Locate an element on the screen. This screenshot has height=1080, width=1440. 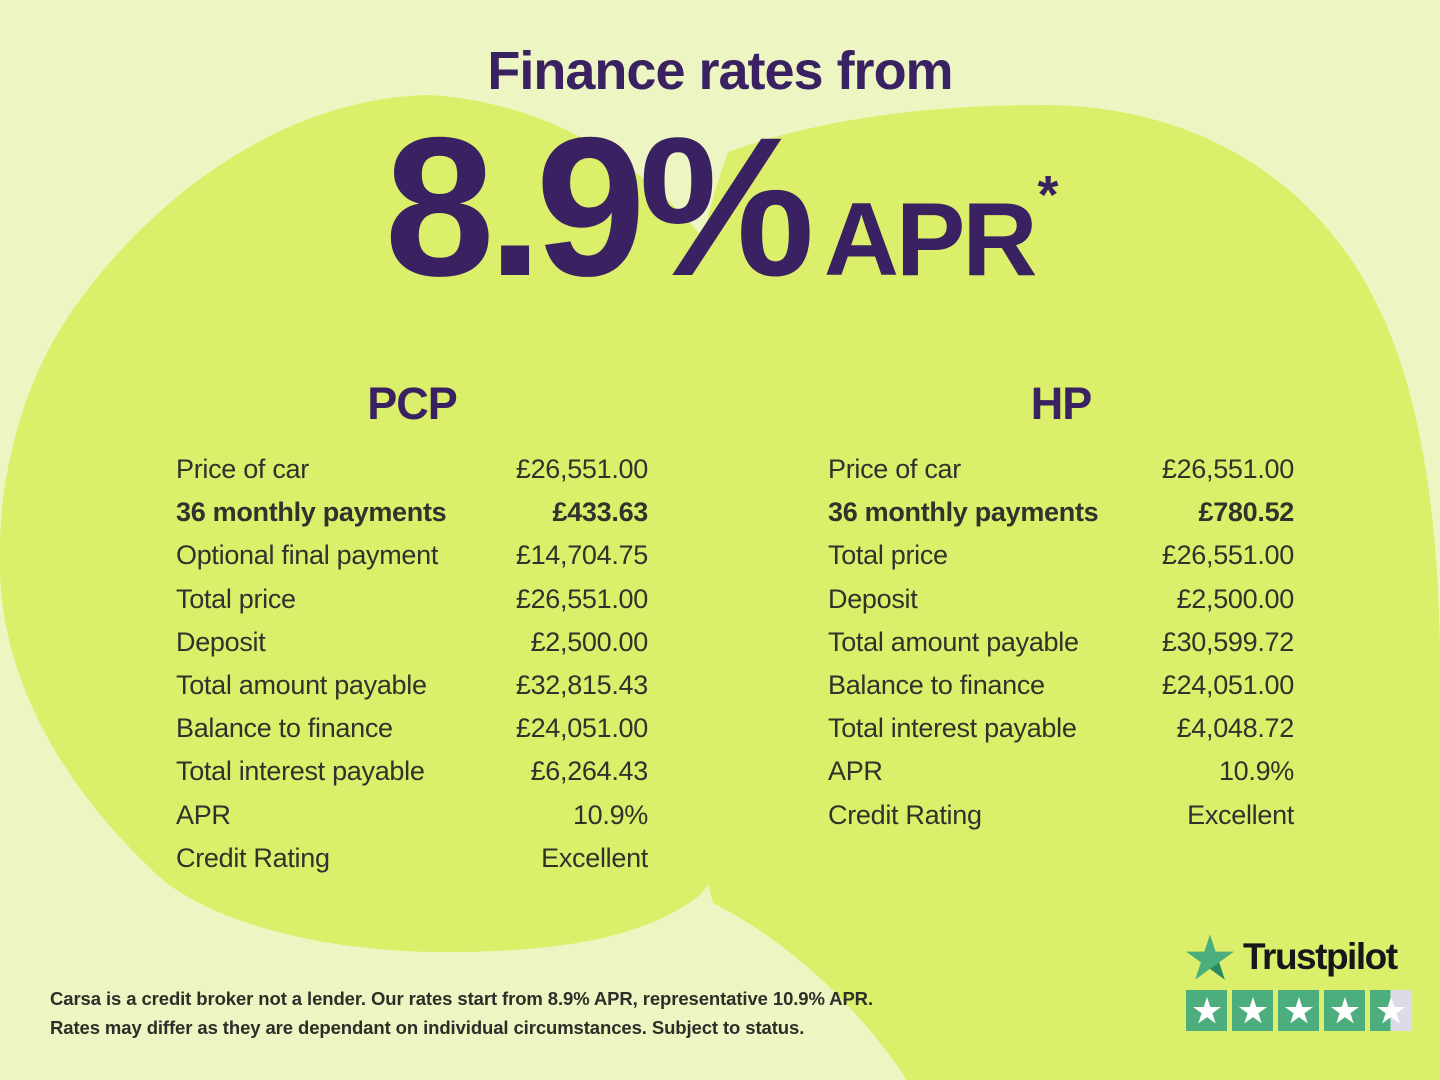
trustpilot-brand-label: Trustpilot is located at coordinates (1320, 956).